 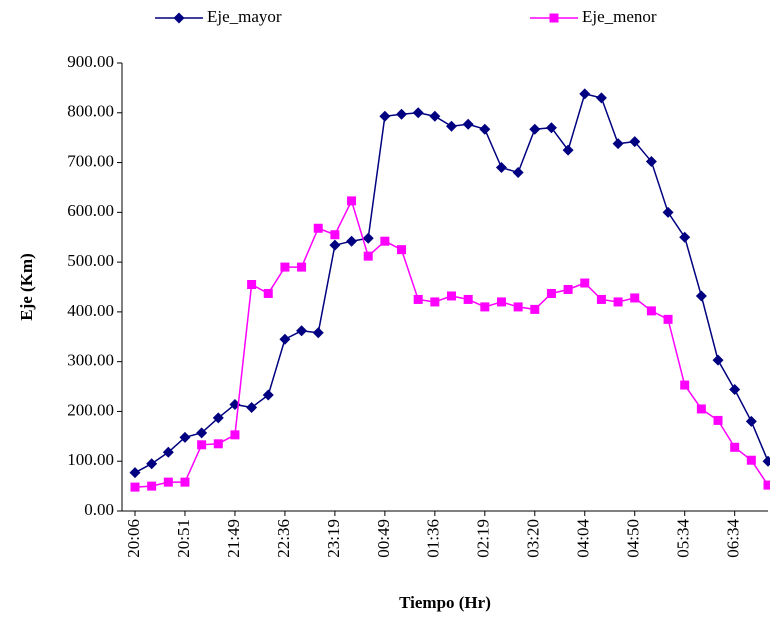 I want to click on y-axis-title: Eje (Km), so click(x=26, y=287).